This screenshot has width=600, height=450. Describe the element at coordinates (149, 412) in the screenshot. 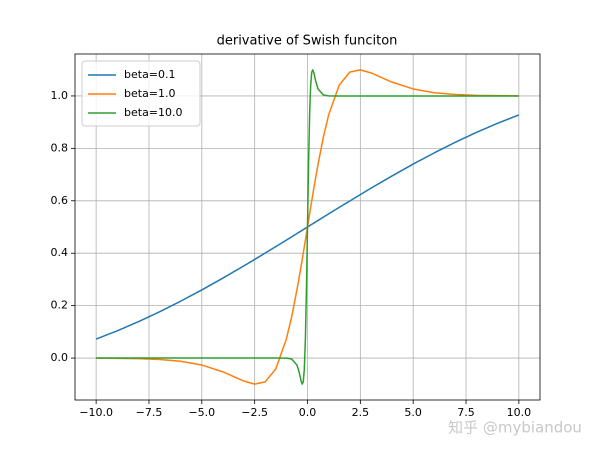

I see `x-tick-label: −7.5` at that location.